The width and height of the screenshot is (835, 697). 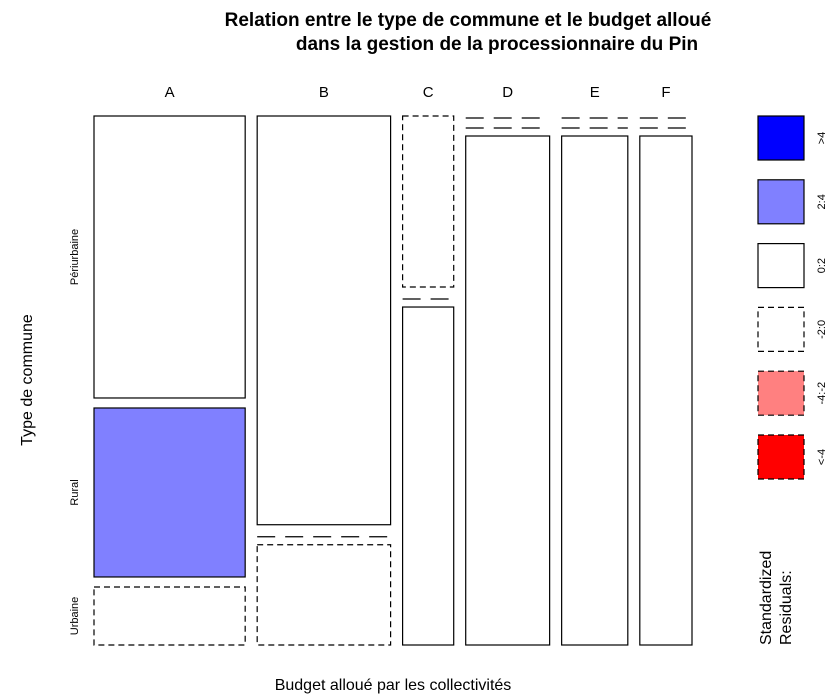 What do you see at coordinates (75, 616) in the screenshot?
I see `row-label: Urbaine` at bounding box center [75, 616].